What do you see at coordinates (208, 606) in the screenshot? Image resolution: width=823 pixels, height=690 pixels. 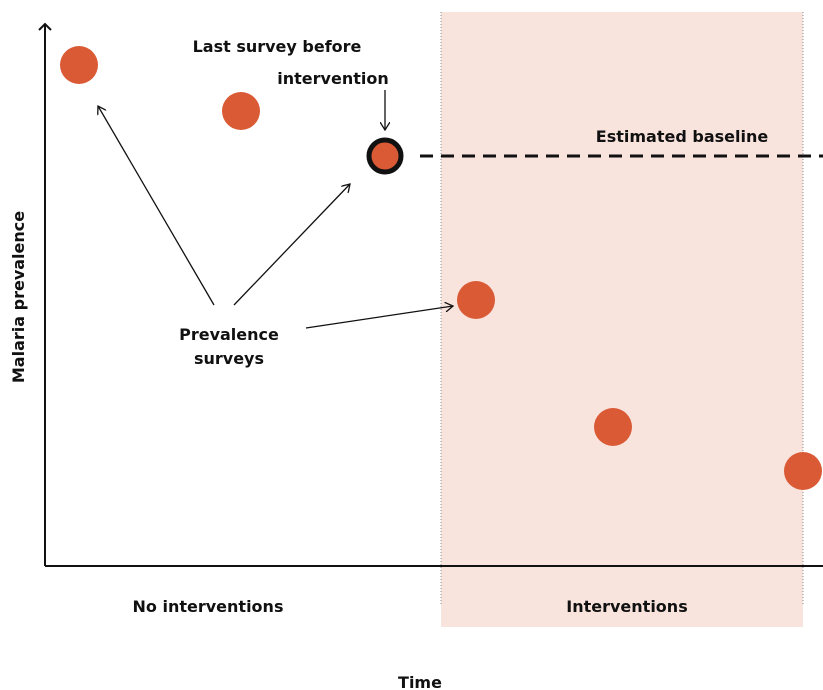 I see `no-interventions-label: No interventions` at bounding box center [208, 606].